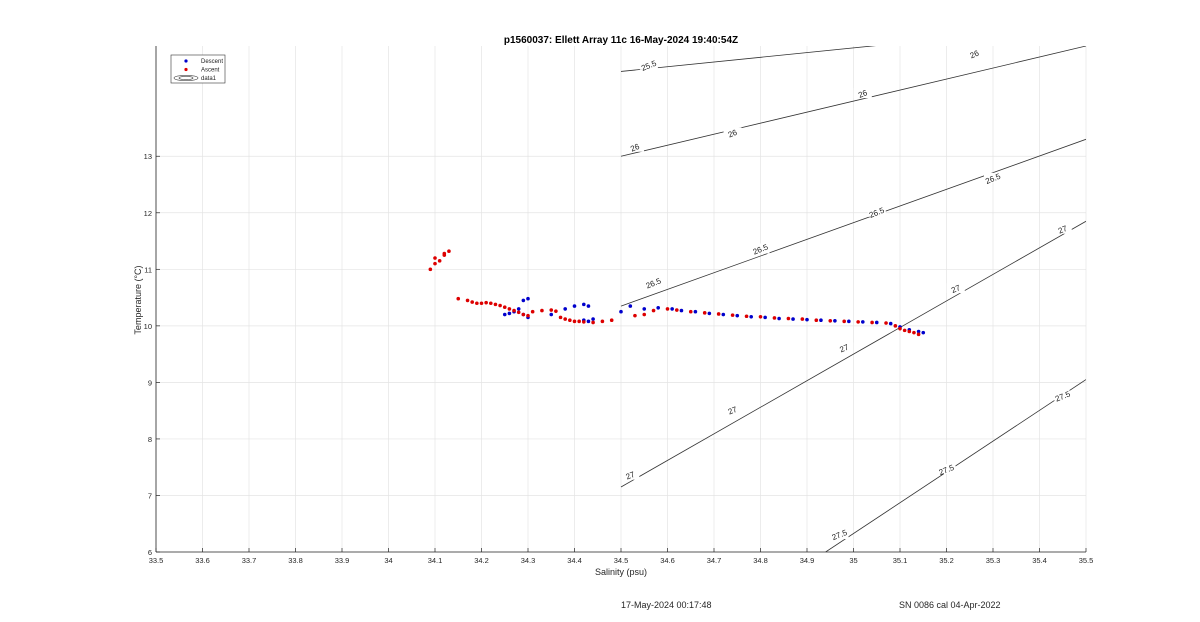 The image size is (1200, 622). Describe the element at coordinates (760, 560) in the screenshot. I see `x-tick-label: 34.8` at that location.